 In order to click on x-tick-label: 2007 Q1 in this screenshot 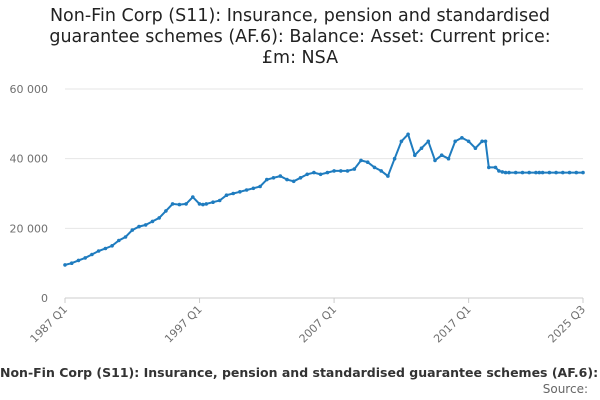, I will do `click(318, 324)`.